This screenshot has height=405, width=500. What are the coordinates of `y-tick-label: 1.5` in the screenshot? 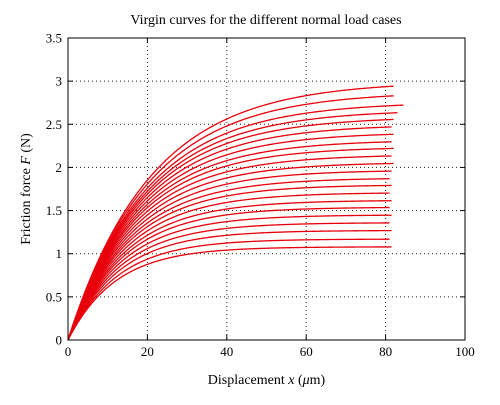 It's located at (54, 210).